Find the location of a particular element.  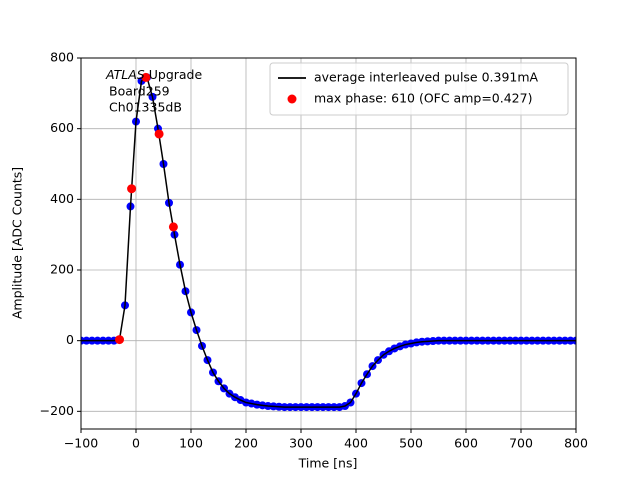

y-tick-label: −200 is located at coordinates (57, 410).